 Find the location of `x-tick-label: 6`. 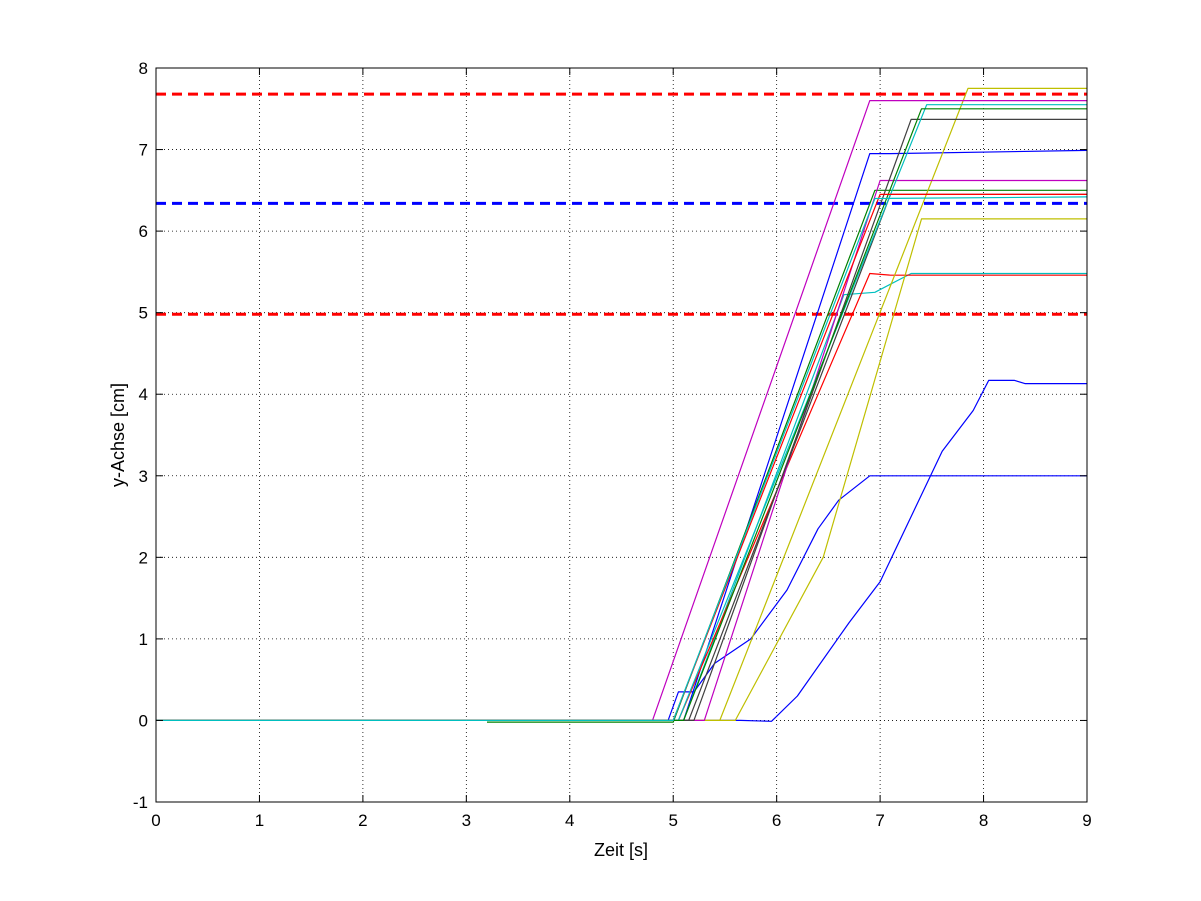

x-tick-label: 6 is located at coordinates (776, 820).